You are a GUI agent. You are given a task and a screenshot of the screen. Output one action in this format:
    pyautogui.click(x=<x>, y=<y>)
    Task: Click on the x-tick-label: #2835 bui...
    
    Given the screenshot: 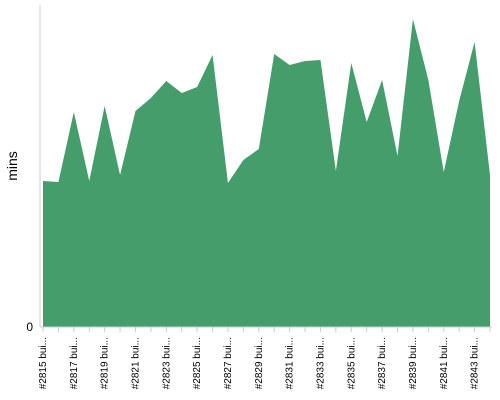 What is the action you would take?
    pyautogui.click(x=351, y=363)
    